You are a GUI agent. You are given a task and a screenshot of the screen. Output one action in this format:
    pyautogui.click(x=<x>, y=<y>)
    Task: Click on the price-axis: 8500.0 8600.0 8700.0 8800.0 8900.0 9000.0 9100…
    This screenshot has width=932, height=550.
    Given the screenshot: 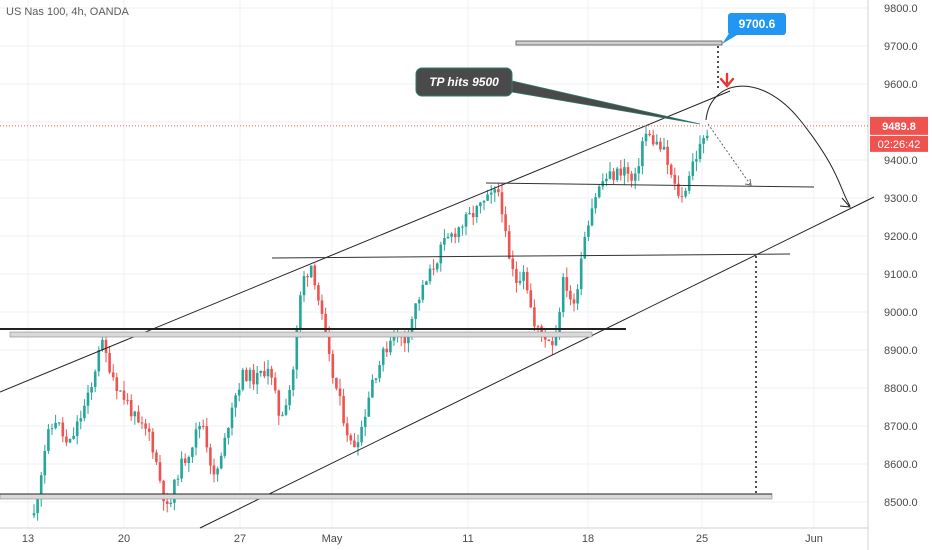 What is the action you would take?
    pyautogui.click(x=892, y=275)
    